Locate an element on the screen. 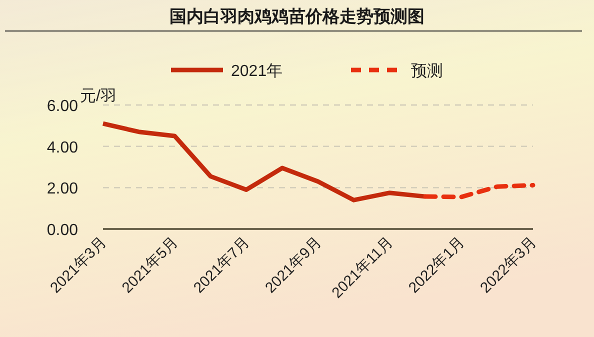  chart-title: 国内白羽肉鸡鸡苗价格走势预测图 is located at coordinates (297, 16).